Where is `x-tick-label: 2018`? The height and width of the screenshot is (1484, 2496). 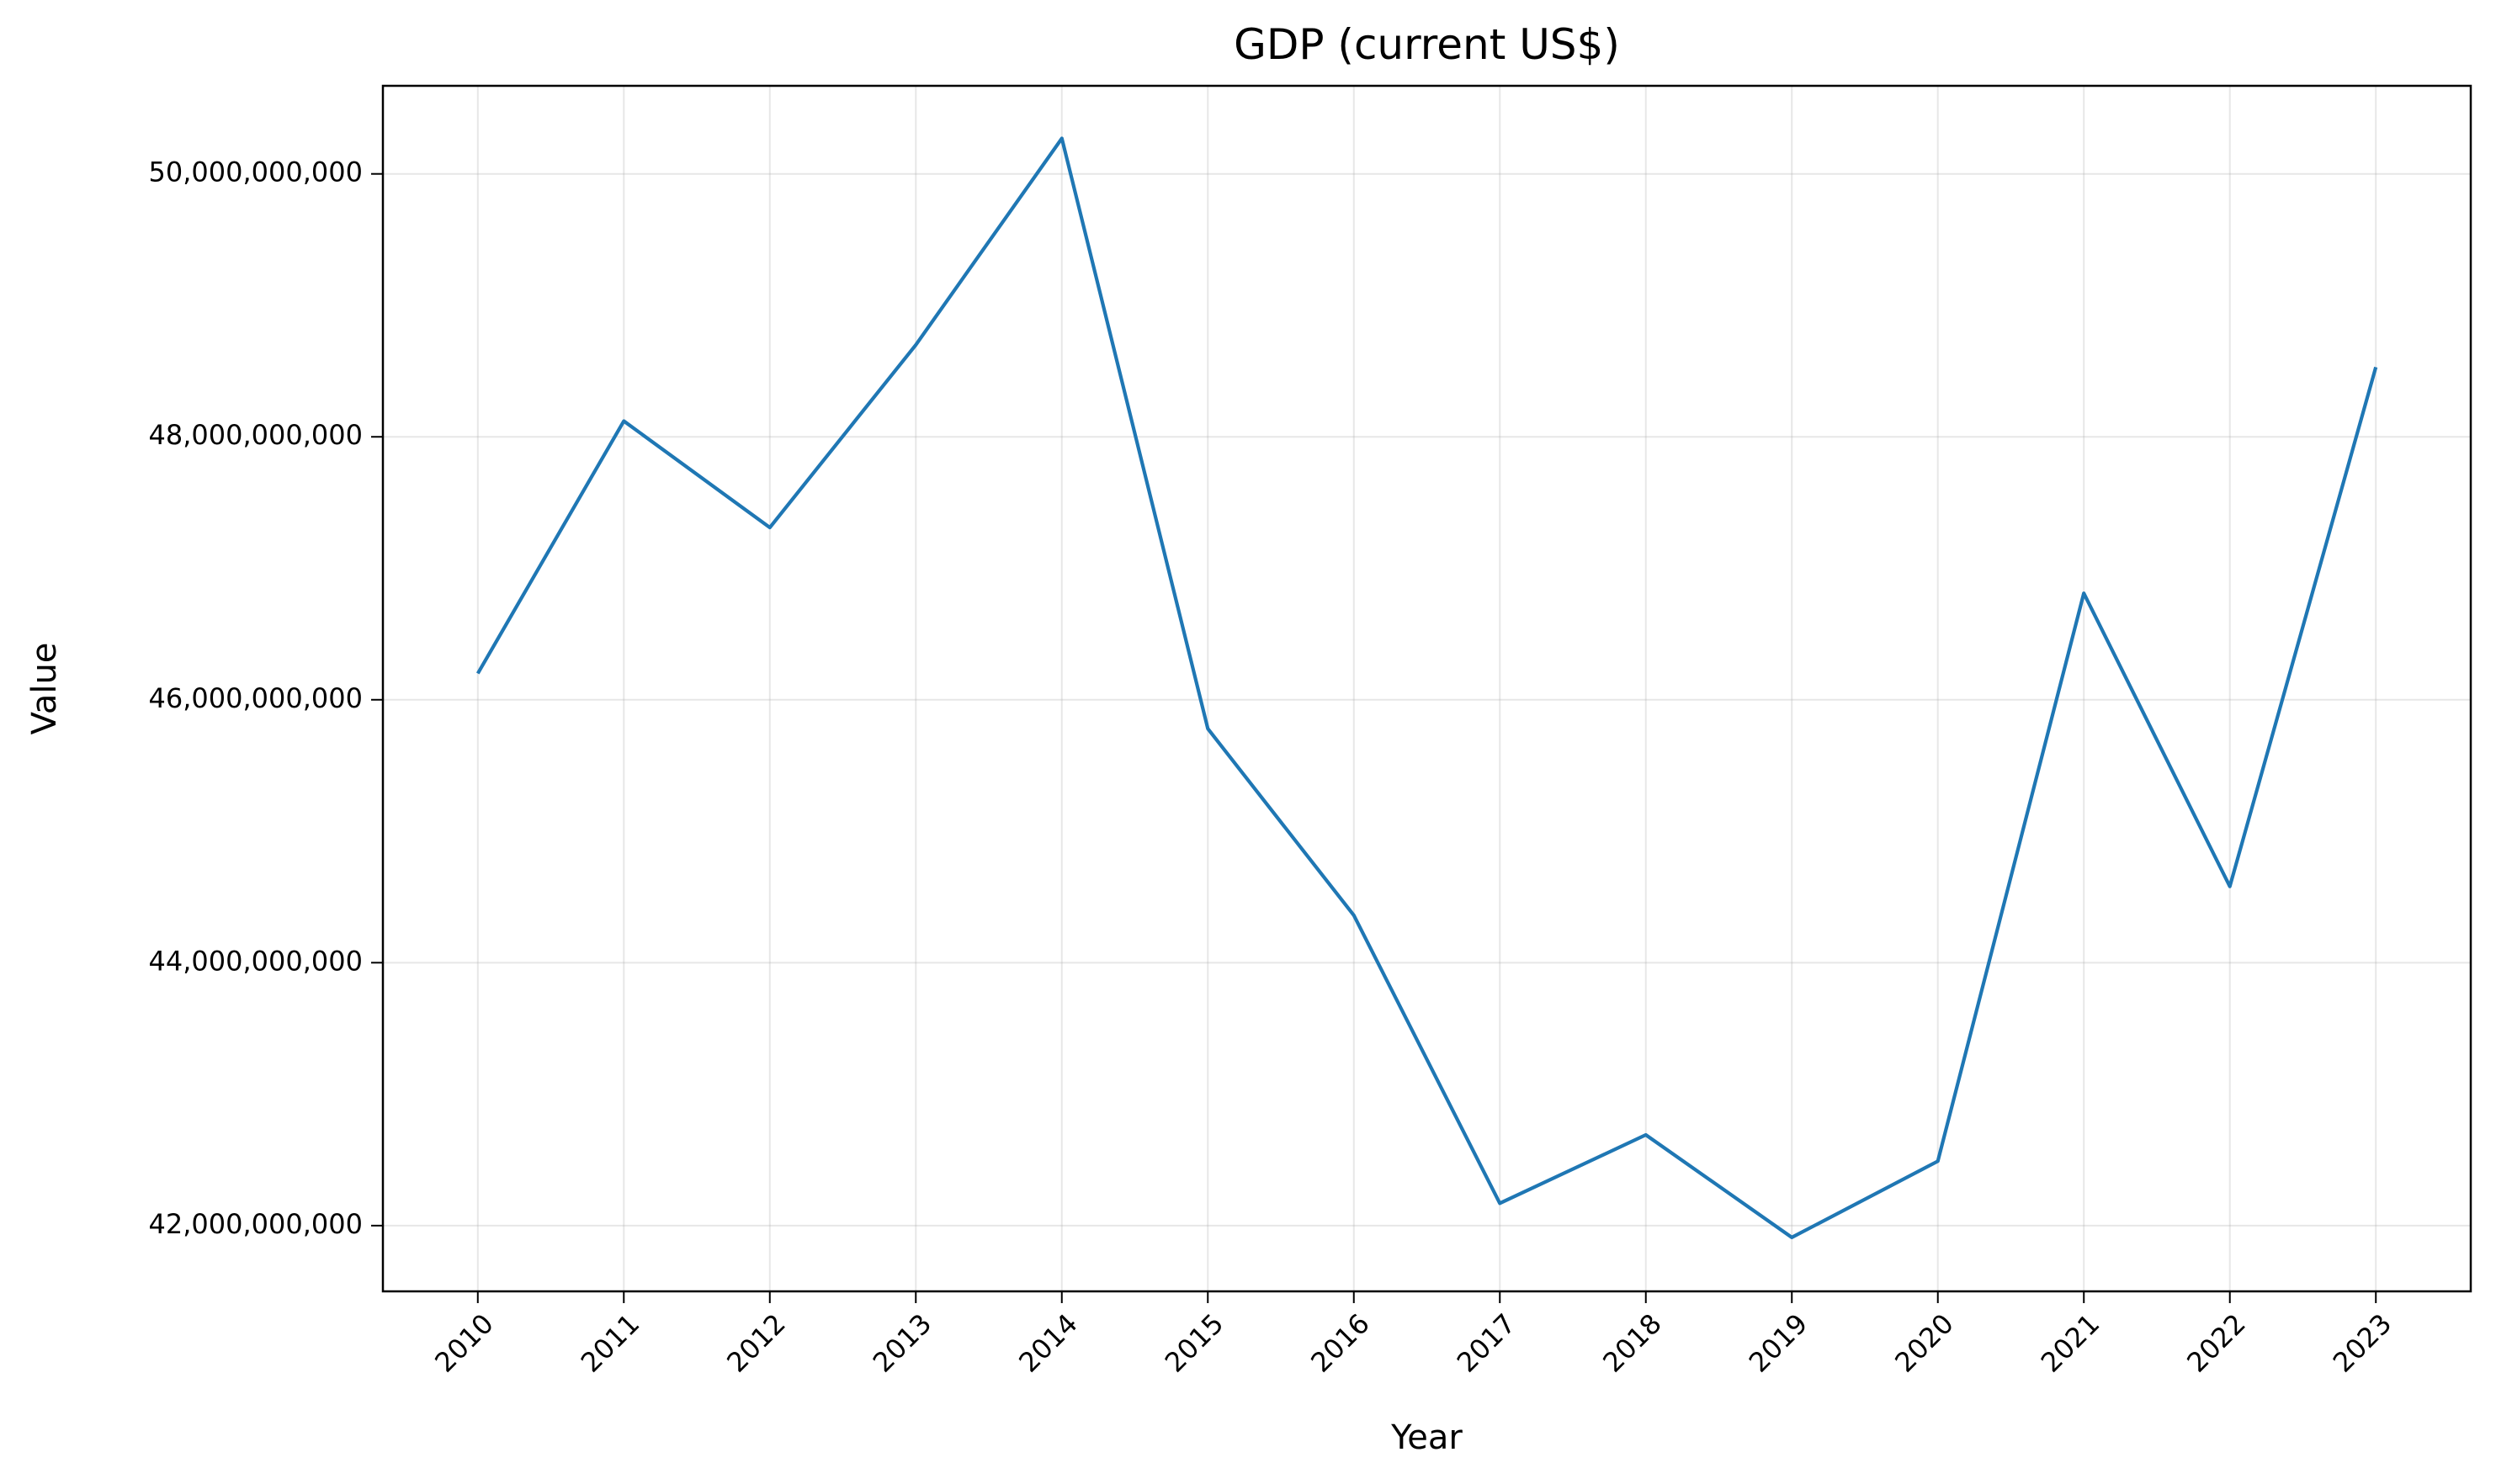 x-tick-label: 2018 is located at coordinates (1631, 1342).